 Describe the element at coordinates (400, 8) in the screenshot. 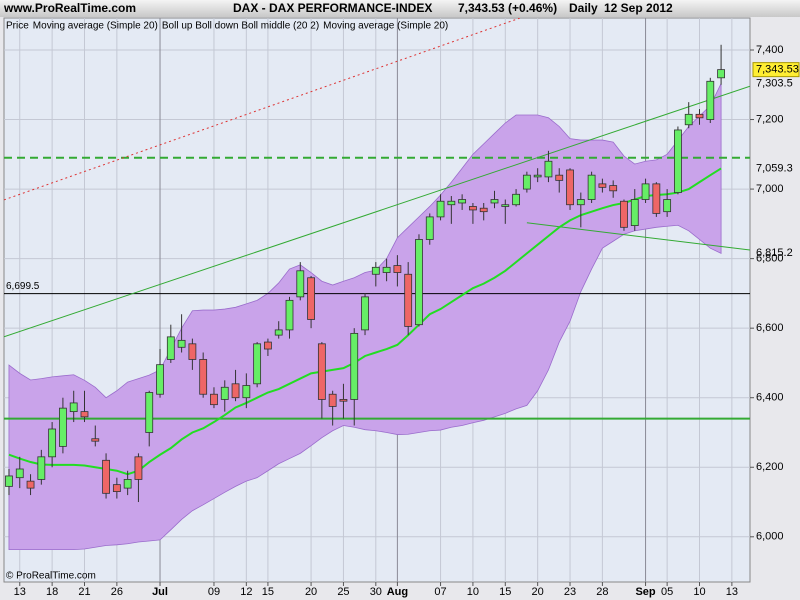

I see `header-bar` at that location.